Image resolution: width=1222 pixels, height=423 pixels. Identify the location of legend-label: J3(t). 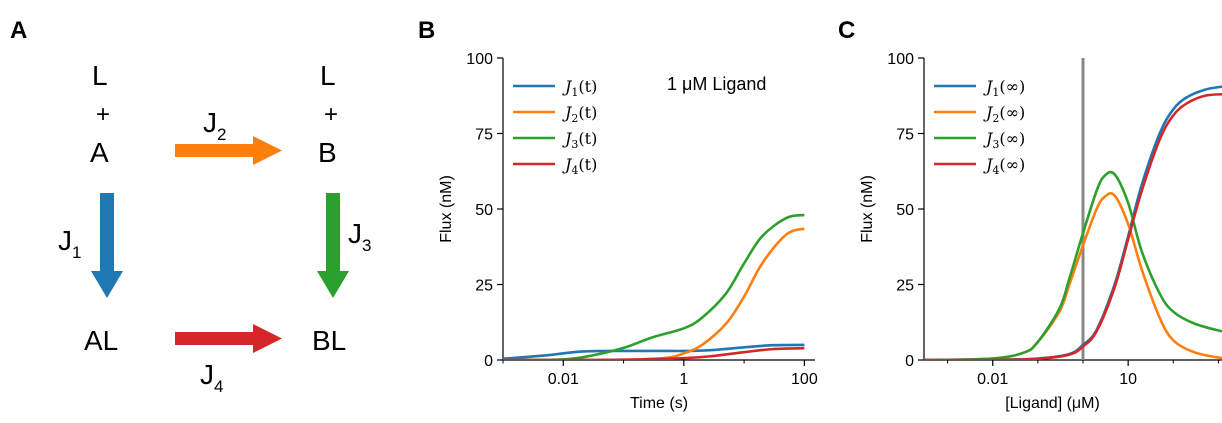
(579, 140).